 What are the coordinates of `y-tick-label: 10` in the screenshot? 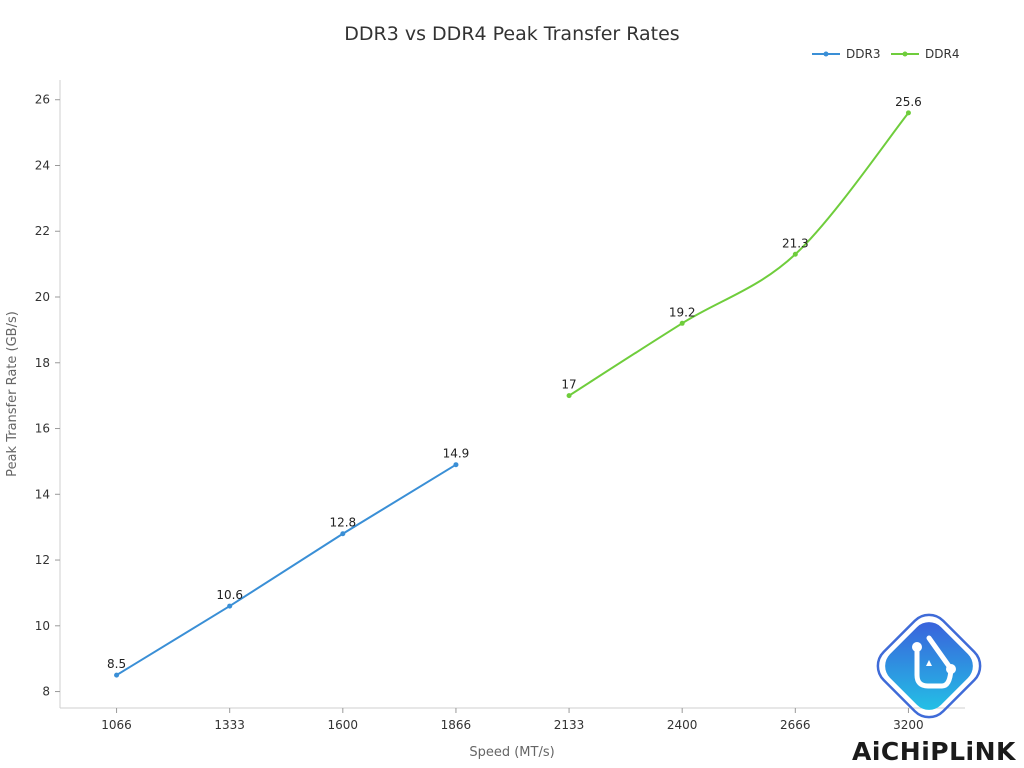 It's located at (42, 626).